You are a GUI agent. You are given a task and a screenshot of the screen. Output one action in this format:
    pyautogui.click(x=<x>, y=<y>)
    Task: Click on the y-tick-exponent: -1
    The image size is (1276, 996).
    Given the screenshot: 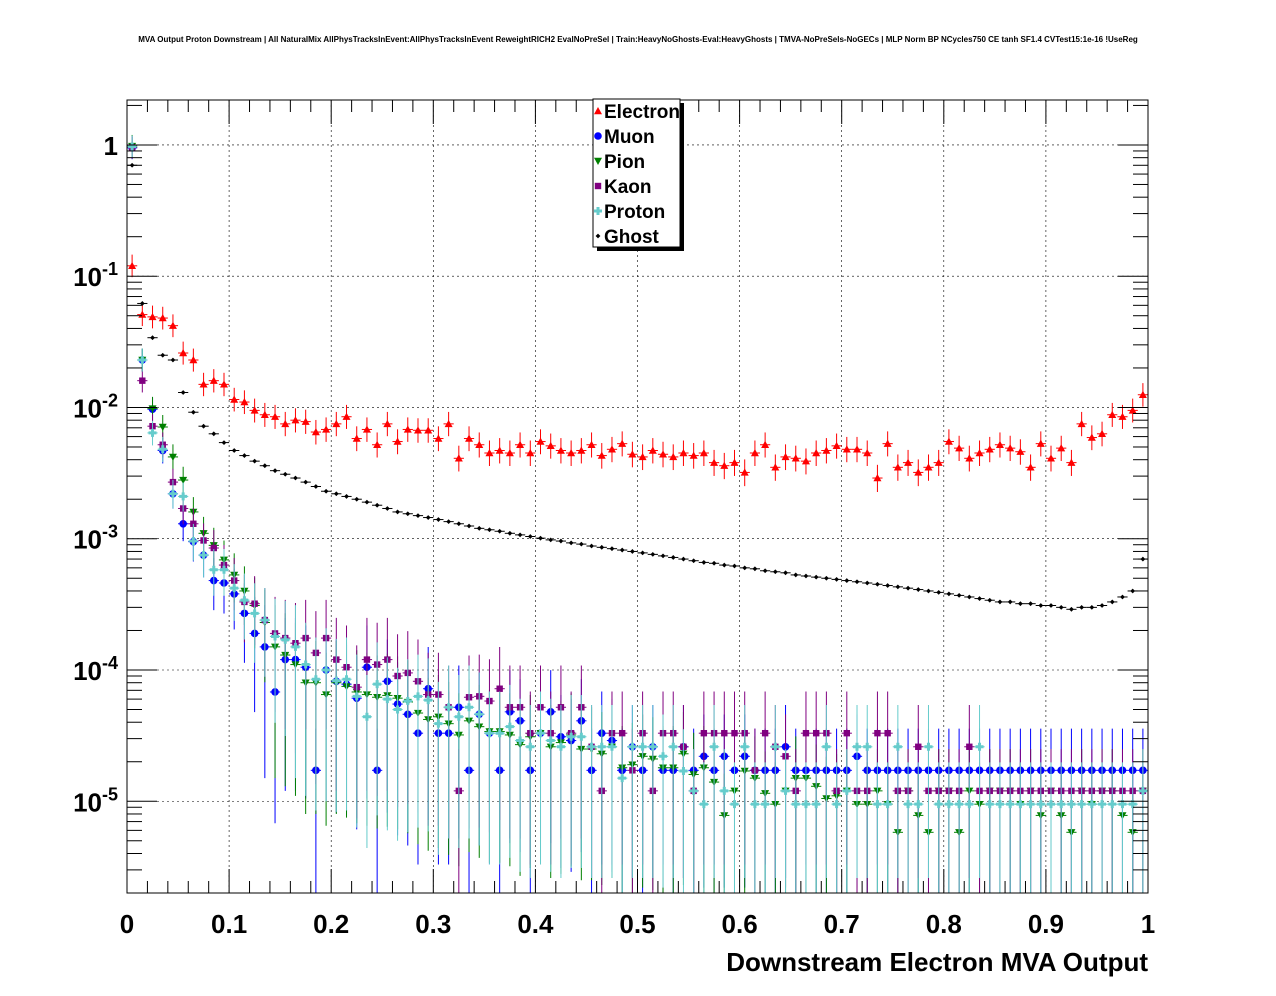 What is the action you would take?
    pyautogui.click(x=110, y=269)
    